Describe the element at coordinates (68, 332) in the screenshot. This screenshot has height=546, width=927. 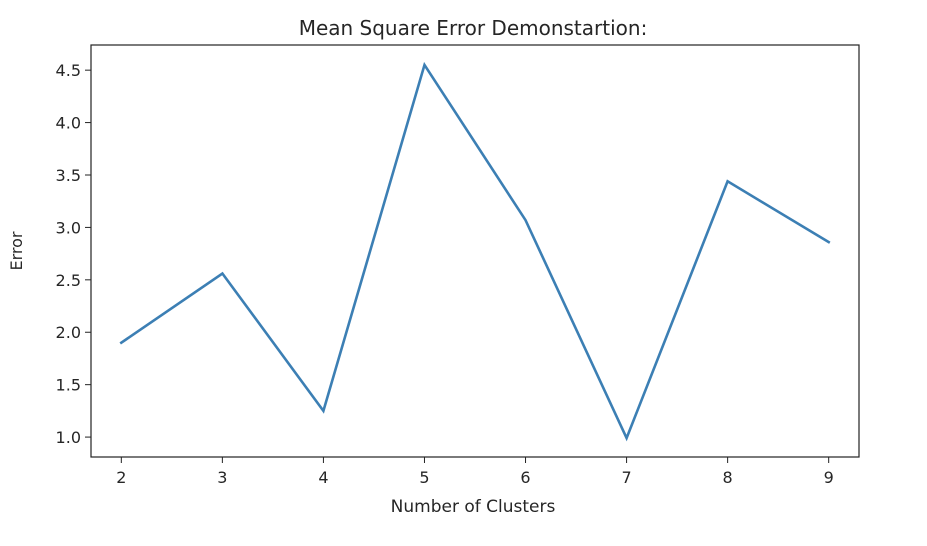
I see `y-tick-label: 2.0` at that location.